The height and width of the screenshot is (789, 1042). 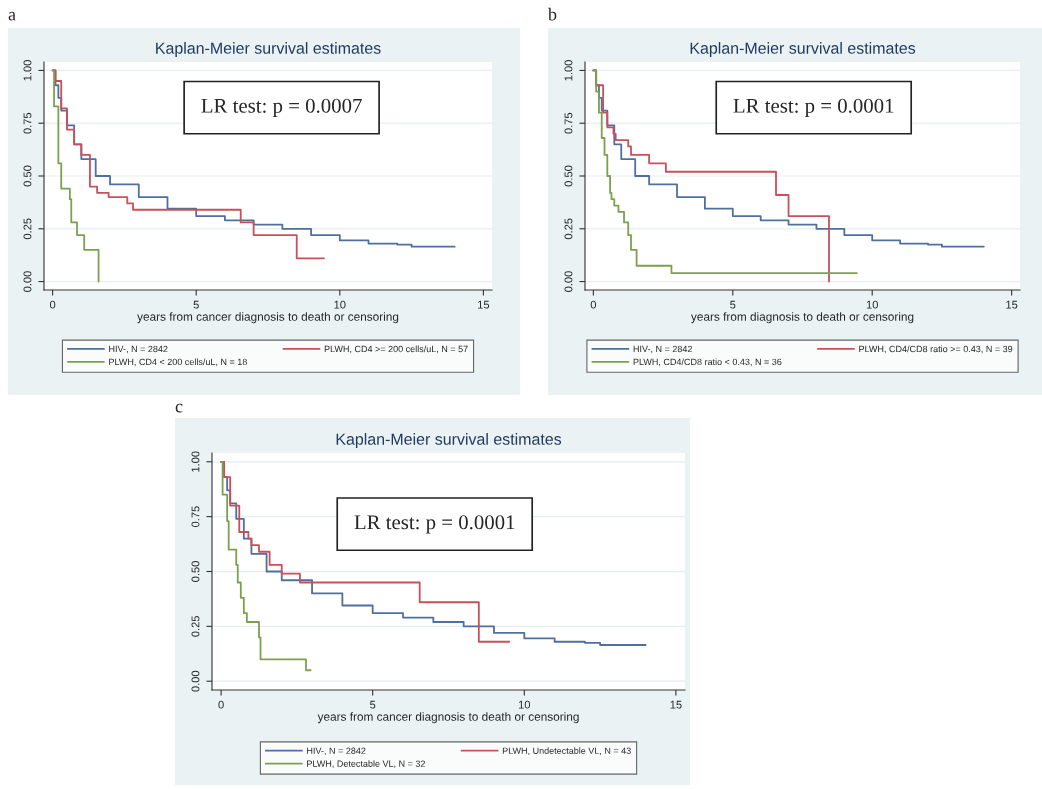 What do you see at coordinates (178, 362) in the screenshot?
I see `legend-label: PLWH, CD4 < 200 cells/uL, N = 18` at bounding box center [178, 362].